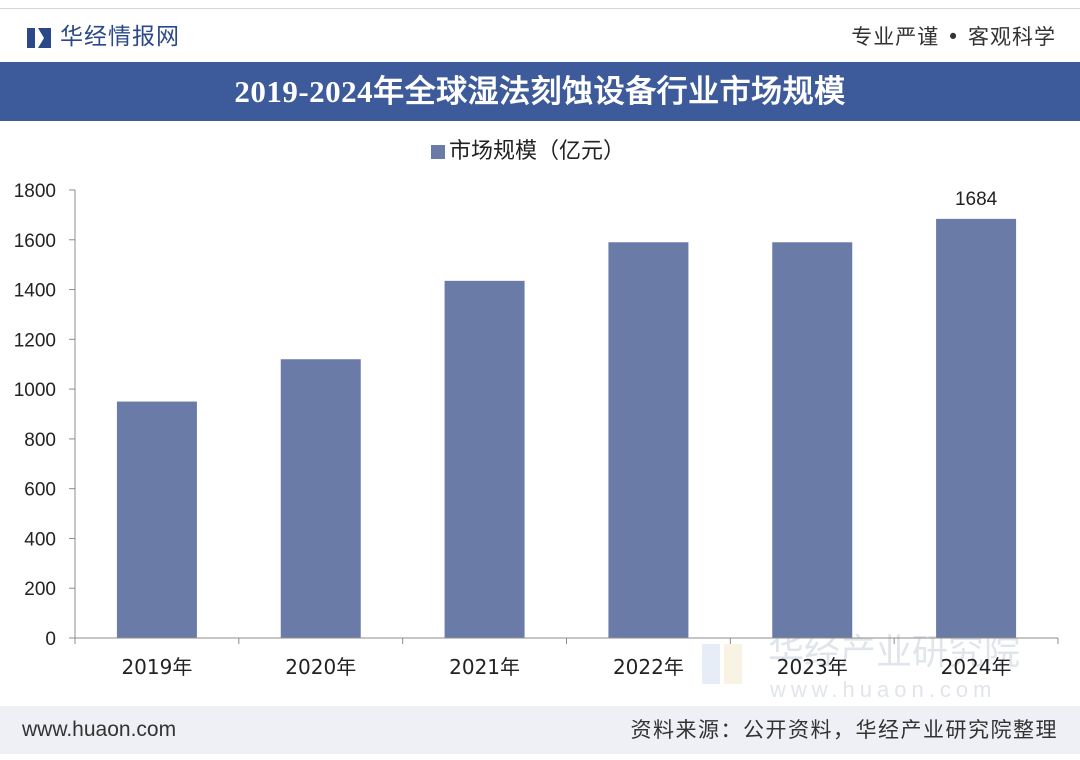 The width and height of the screenshot is (1080, 760). Describe the element at coordinates (540, 730) in the screenshot. I see `footer: www.huaon.com 资料来源：公开资料，华经产业研究院整理` at that location.